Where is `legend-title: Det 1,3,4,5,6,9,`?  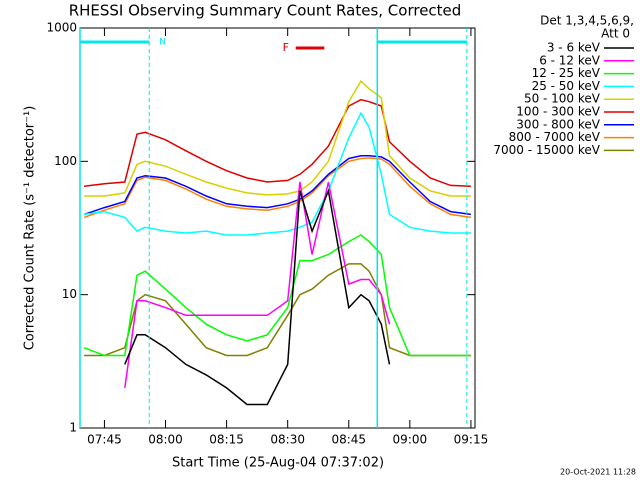
legend-title: Det 1,3,4,5,6,9, is located at coordinates (587, 21).